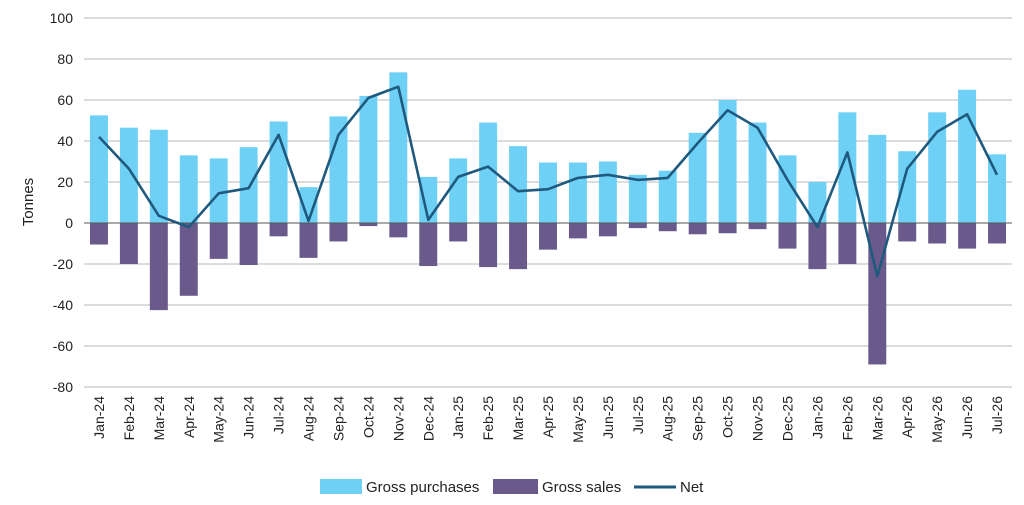 The width and height of the screenshot is (1024, 505). Describe the element at coordinates (62, 18) in the screenshot. I see `y-tick-label: 100` at that location.